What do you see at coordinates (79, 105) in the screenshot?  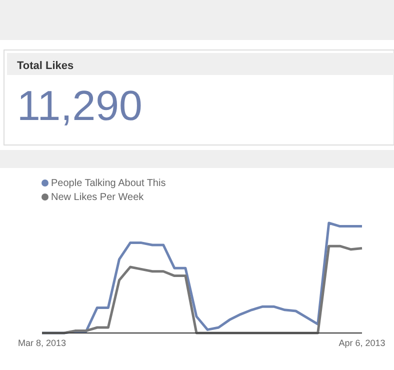 I see `text: 11,290` at bounding box center [79, 105].